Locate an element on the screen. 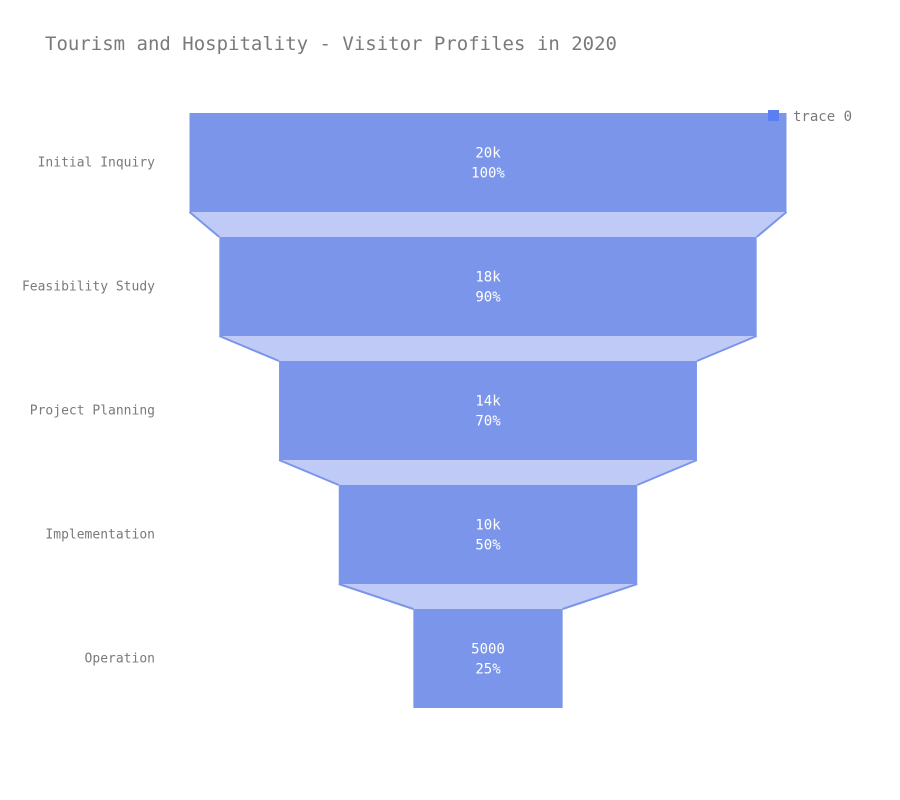  stage-label: Project Planning is located at coordinates (92, 411).